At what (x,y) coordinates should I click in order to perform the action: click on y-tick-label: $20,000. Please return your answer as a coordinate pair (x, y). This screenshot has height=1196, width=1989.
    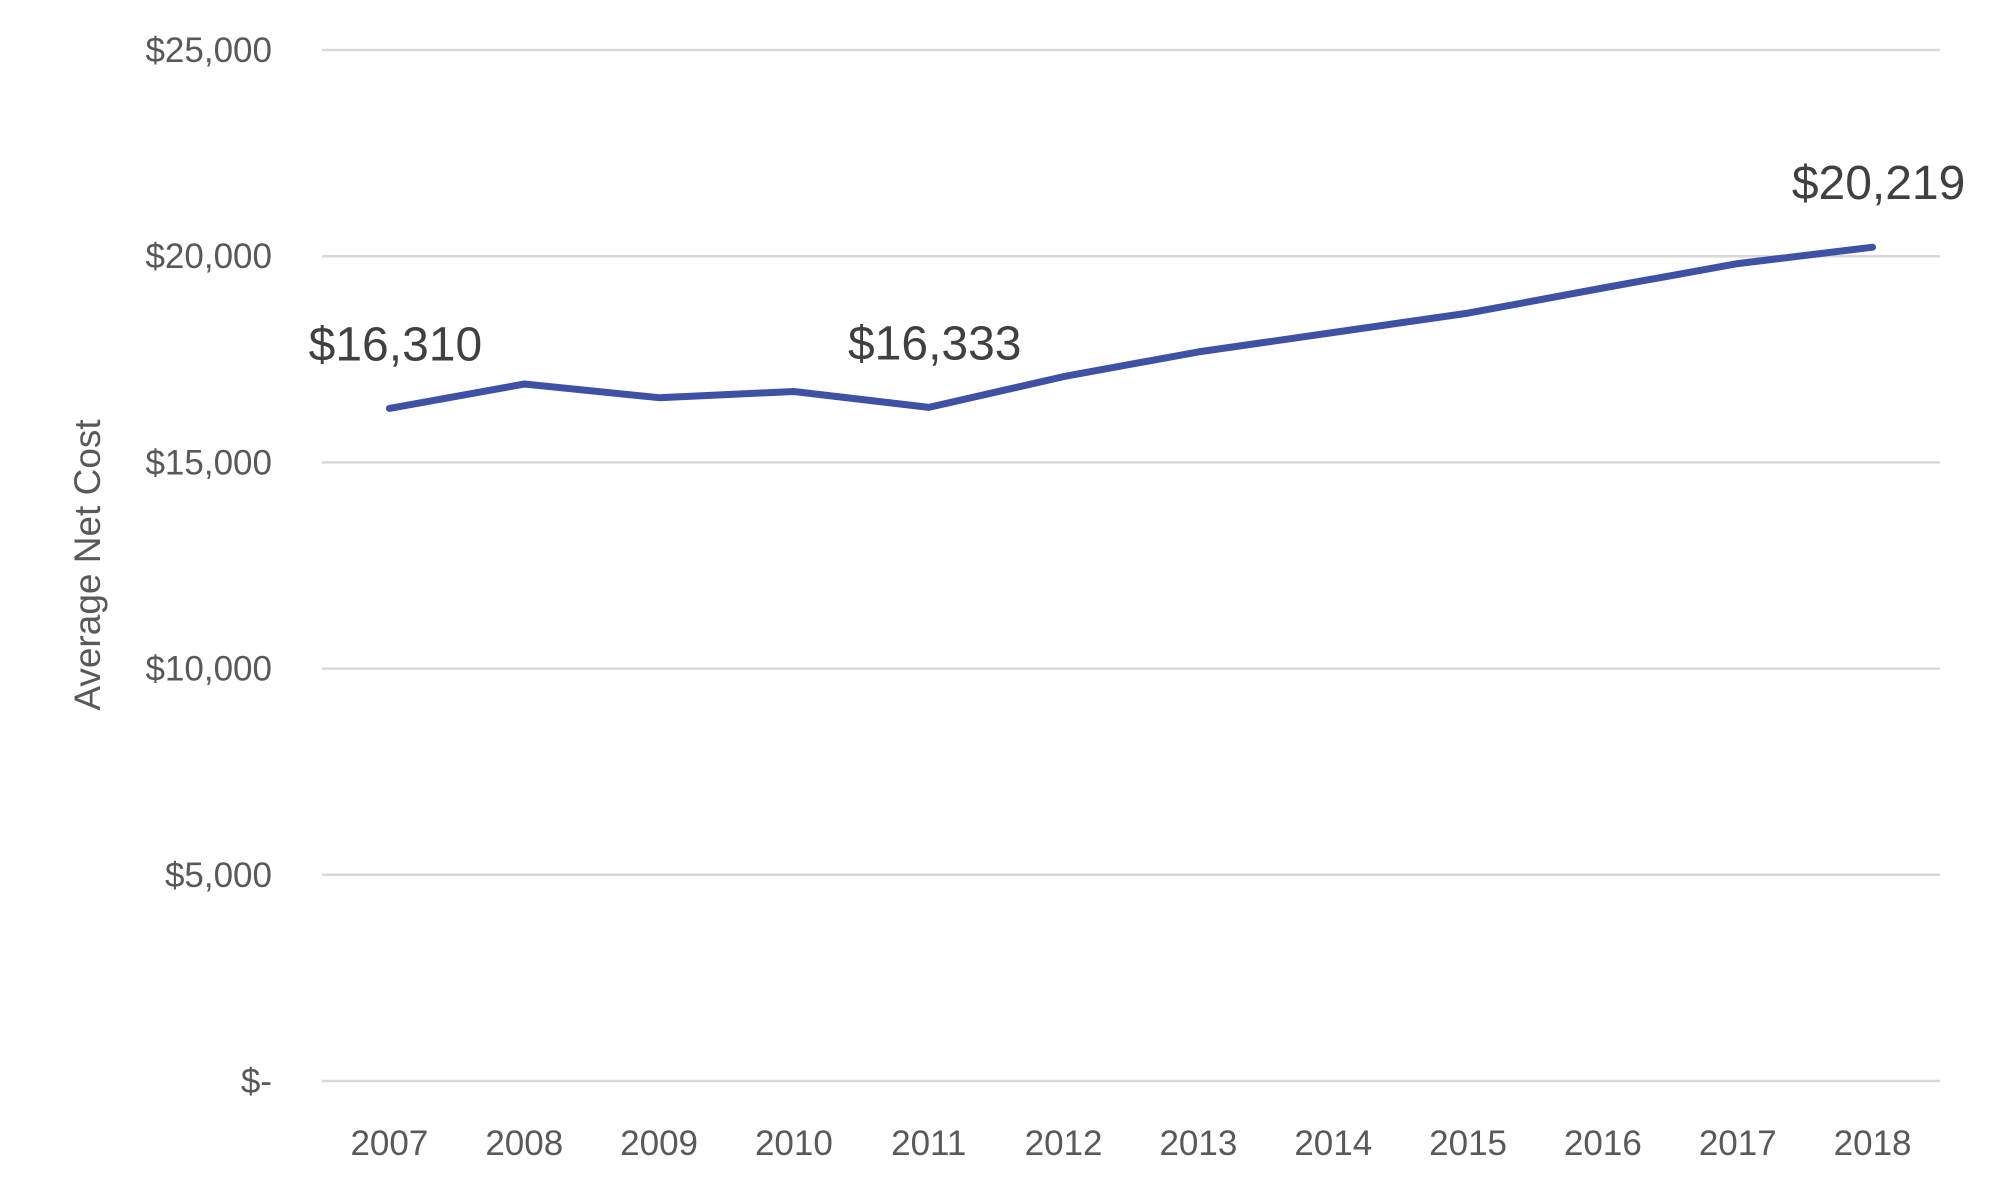
    Looking at the image, I should click on (208, 256).